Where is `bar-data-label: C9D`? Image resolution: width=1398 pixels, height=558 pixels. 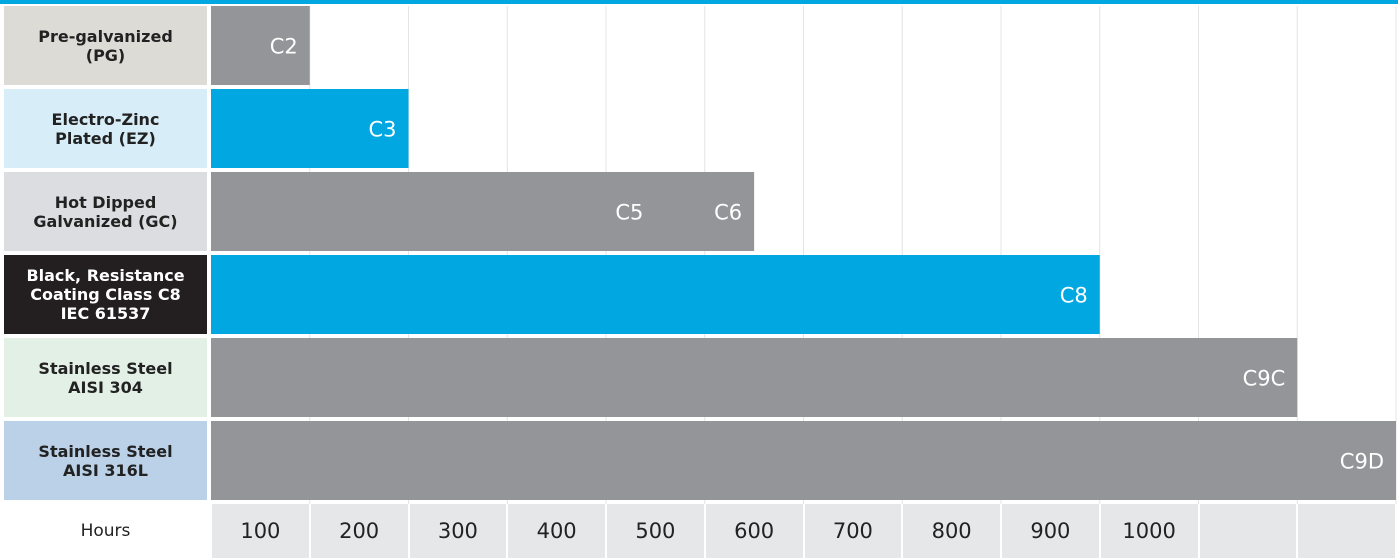
bar-data-label: C9D is located at coordinates (1362, 462).